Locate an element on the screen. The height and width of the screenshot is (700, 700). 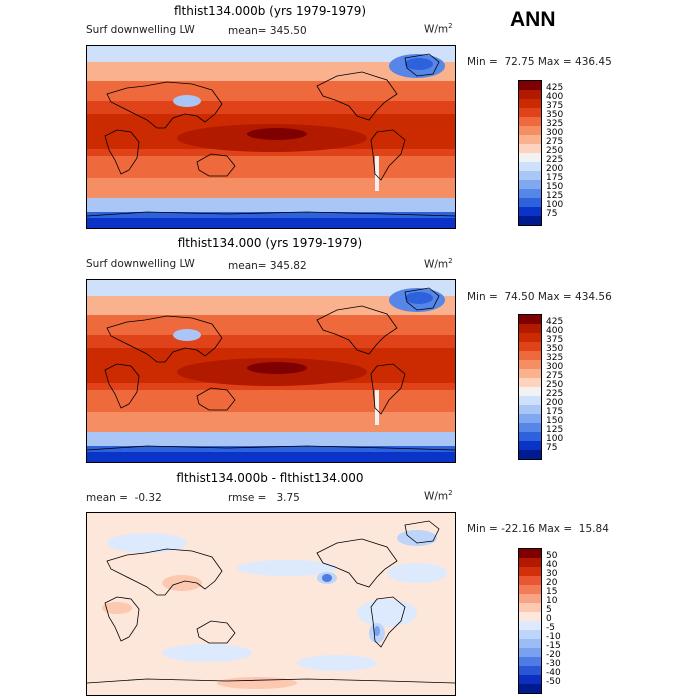
colorbar-tick-label: 30 is located at coordinates (552, 574).